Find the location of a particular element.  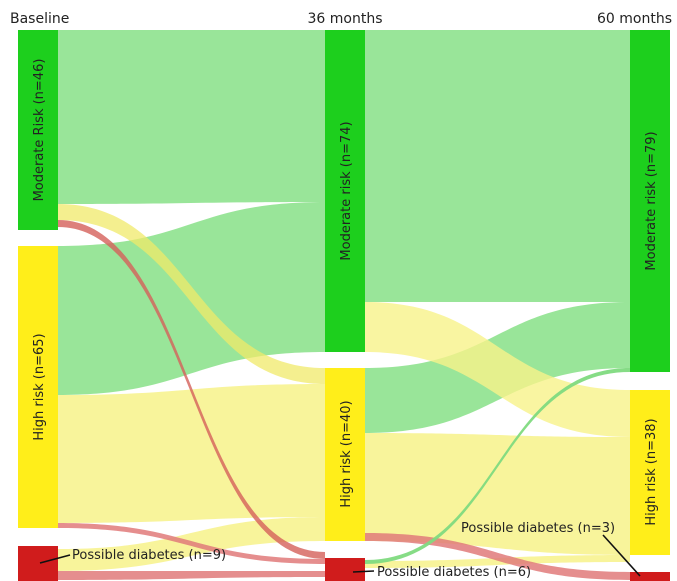

flow-m36-pd-to-m60-high is located at coordinates (497, 561).